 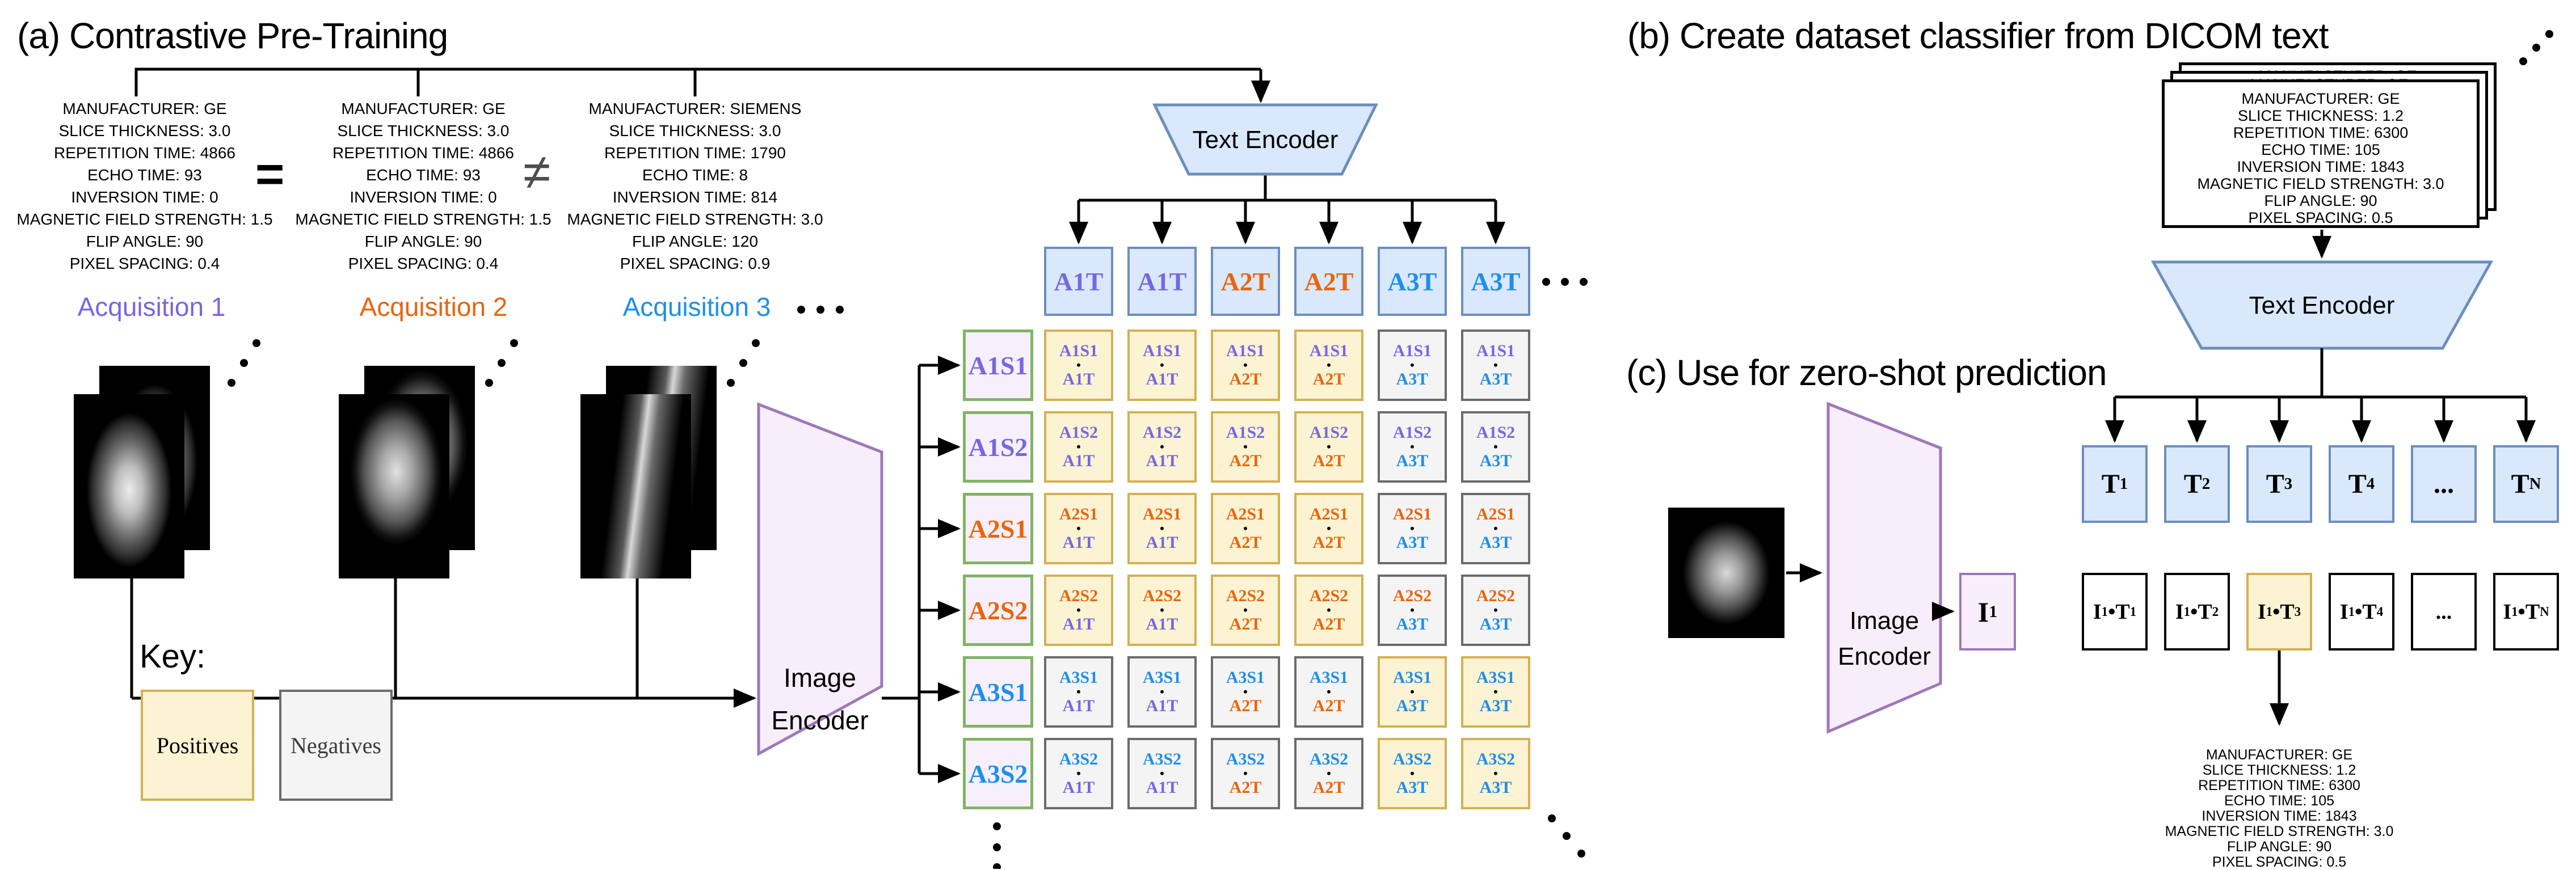 What do you see at coordinates (1078, 365) in the screenshot?
I see `matrix-cell-r0c0: A1S1 • A1T` at bounding box center [1078, 365].